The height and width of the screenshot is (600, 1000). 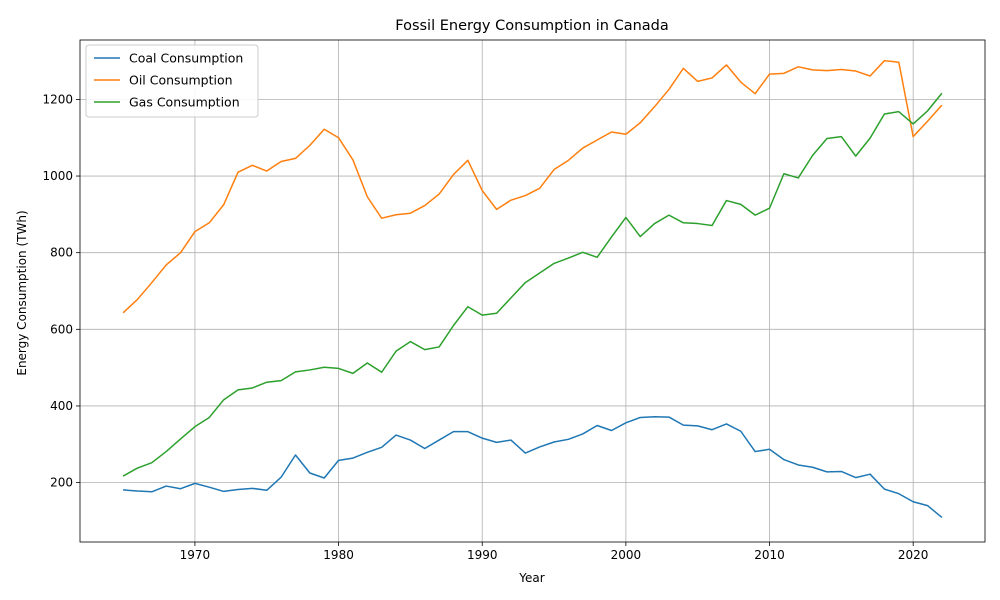 What do you see at coordinates (57, 99) in the screenshot?
I see `y-tick-label: 1200` at bounding box center [57, 99].